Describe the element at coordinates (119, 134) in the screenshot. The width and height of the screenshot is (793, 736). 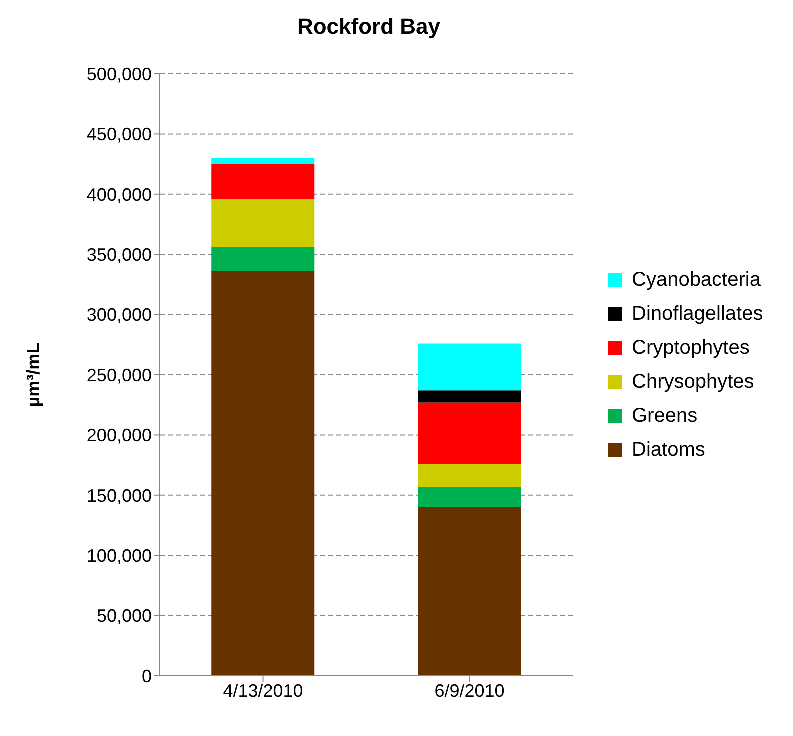
I see `y-tick-label: 450,000` at that location.